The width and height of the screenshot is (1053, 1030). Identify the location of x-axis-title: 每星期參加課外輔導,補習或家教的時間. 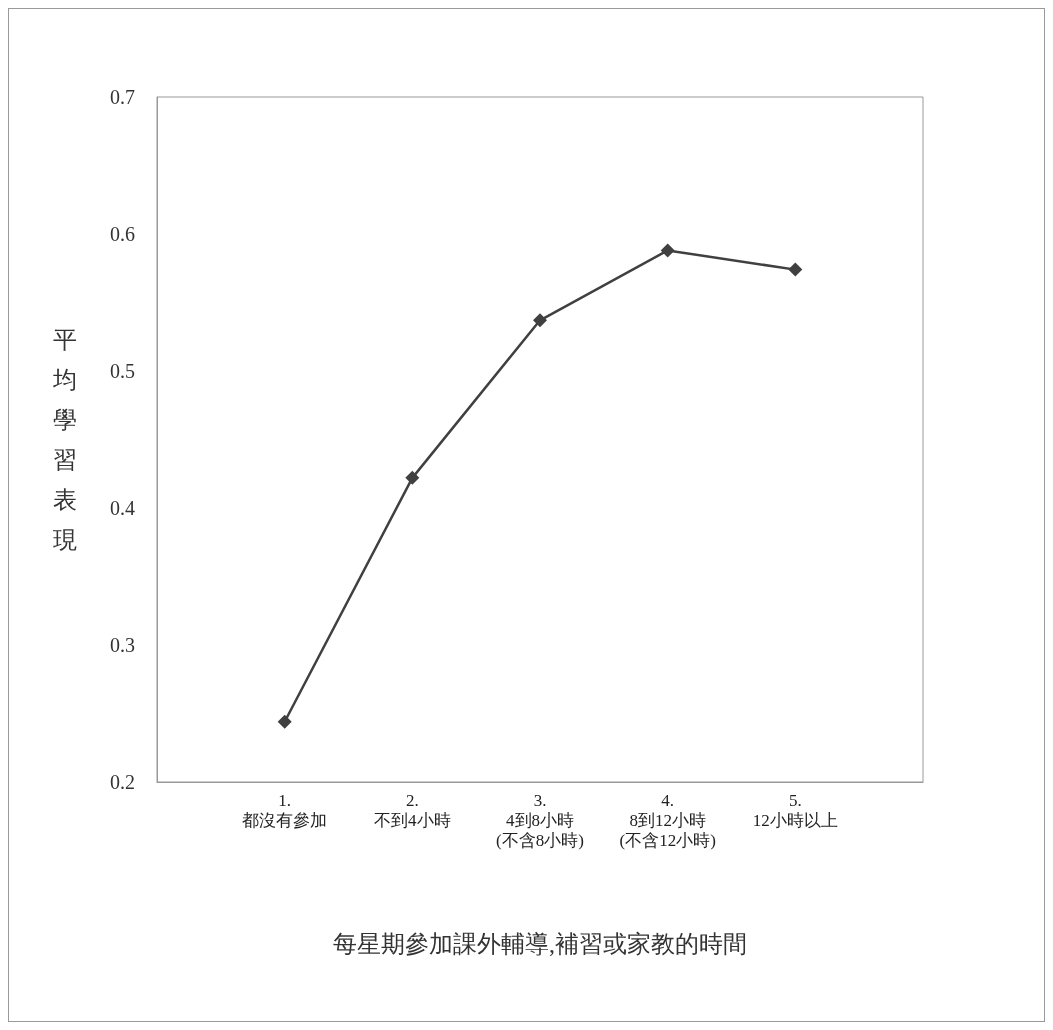
(540, 944).